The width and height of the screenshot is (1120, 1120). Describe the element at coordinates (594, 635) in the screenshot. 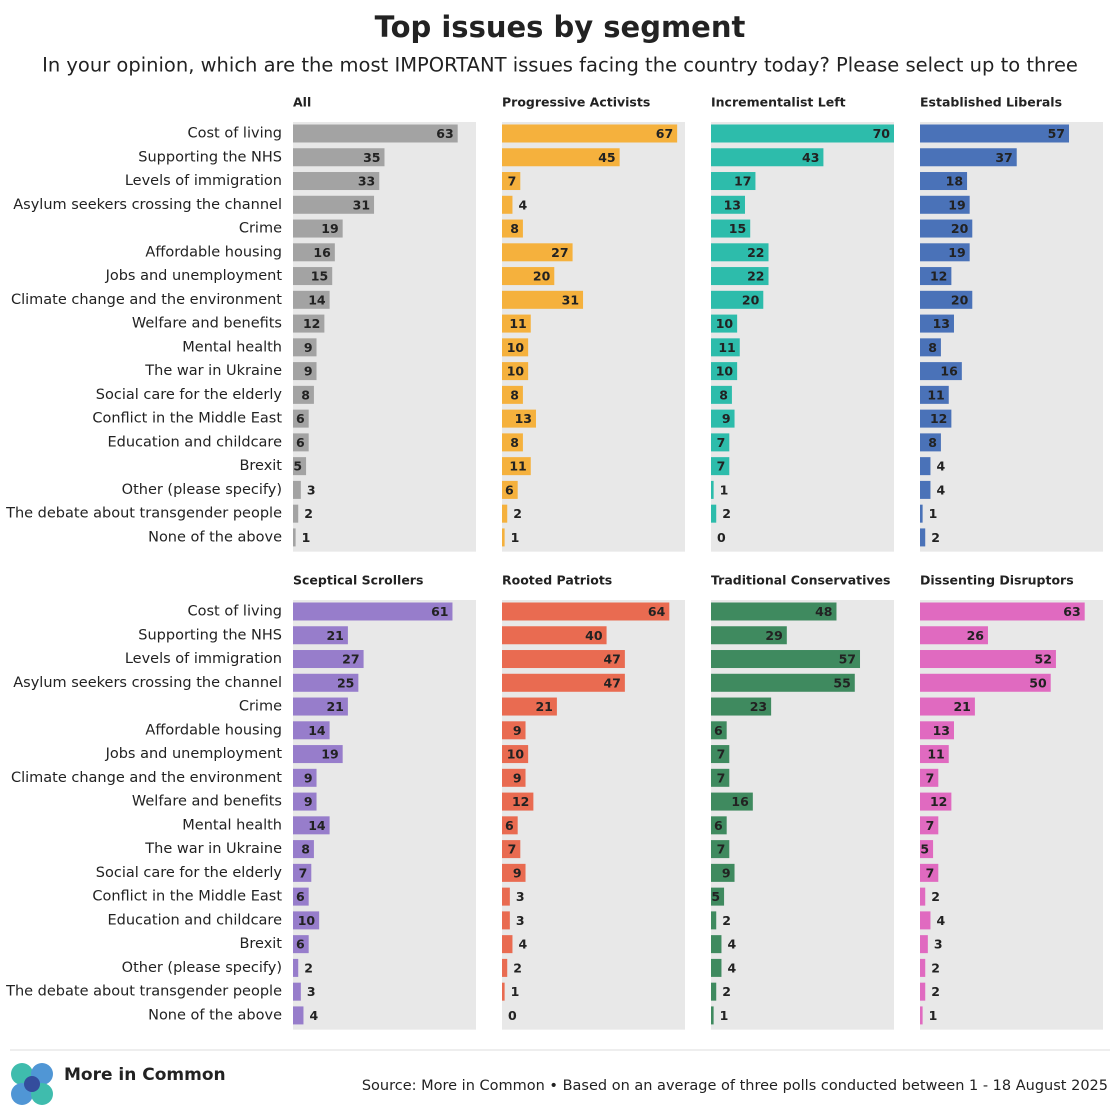

I see `value-label: 40` at that location.